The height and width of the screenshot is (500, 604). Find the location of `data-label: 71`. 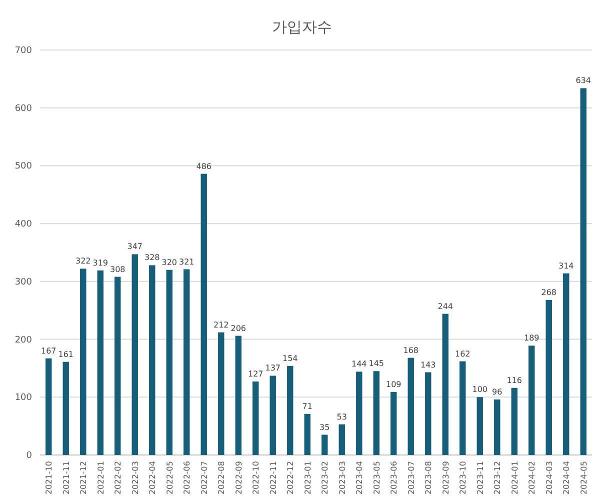

data-label: 71 is located at coordinates (307, 406).